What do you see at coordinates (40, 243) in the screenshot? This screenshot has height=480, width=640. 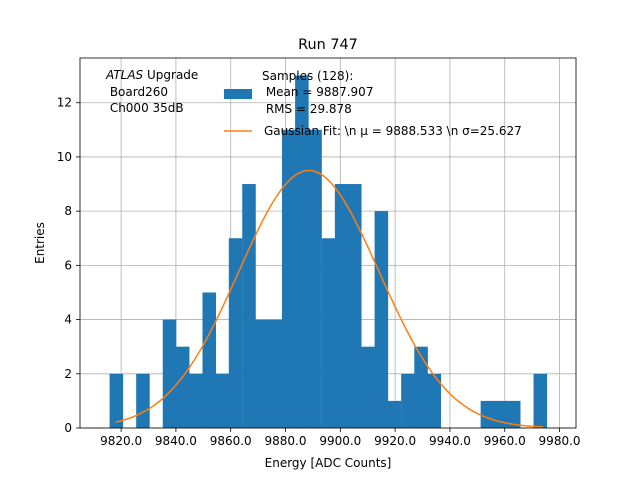 I see `y-axis-label: Entries` at bounding box center [40, 243].